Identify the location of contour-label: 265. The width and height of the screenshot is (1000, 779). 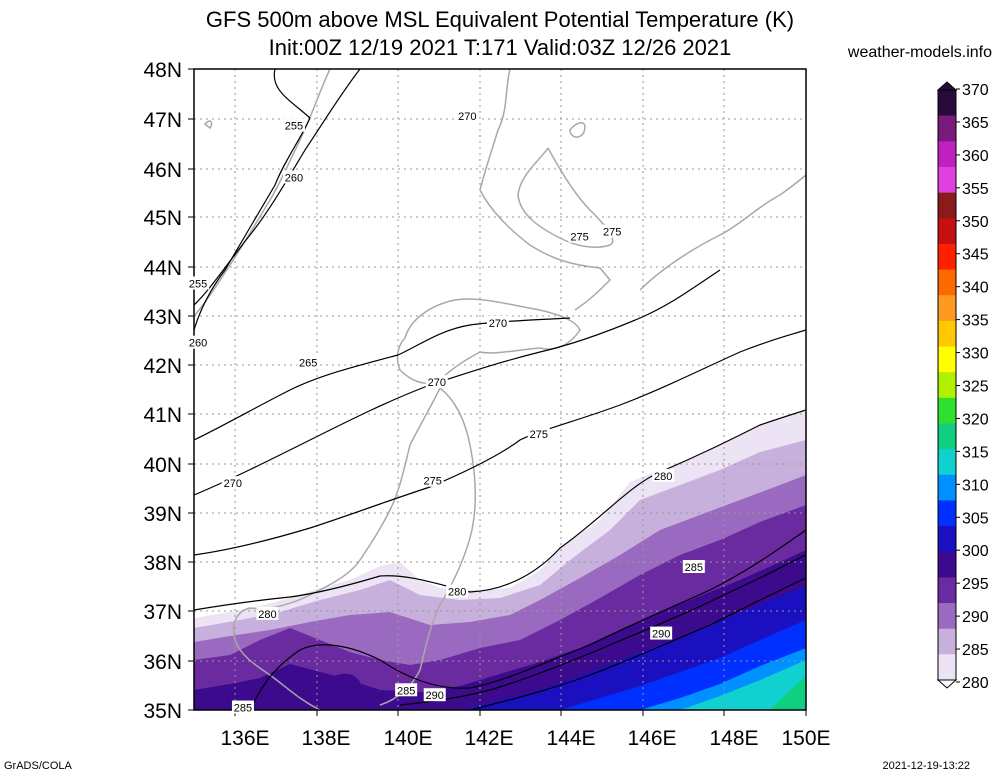
(308, 363).